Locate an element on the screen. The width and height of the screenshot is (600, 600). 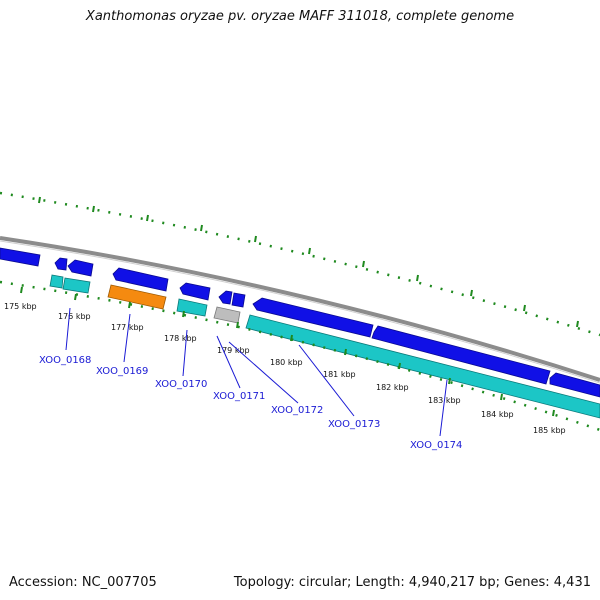
pseudo-track is located at coordinates (227, 315).